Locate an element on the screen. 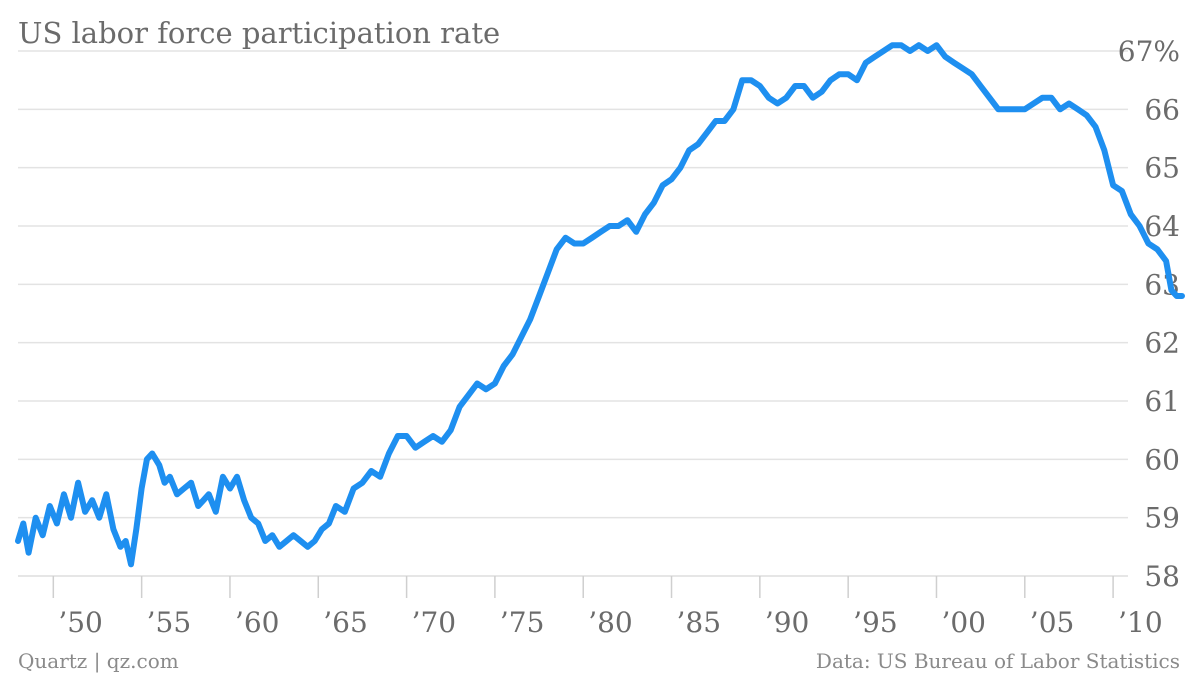 The width and height of the screenshot is (1200, 676). x-tick-label-1980: ’80 is located at coordinates (610, 622).